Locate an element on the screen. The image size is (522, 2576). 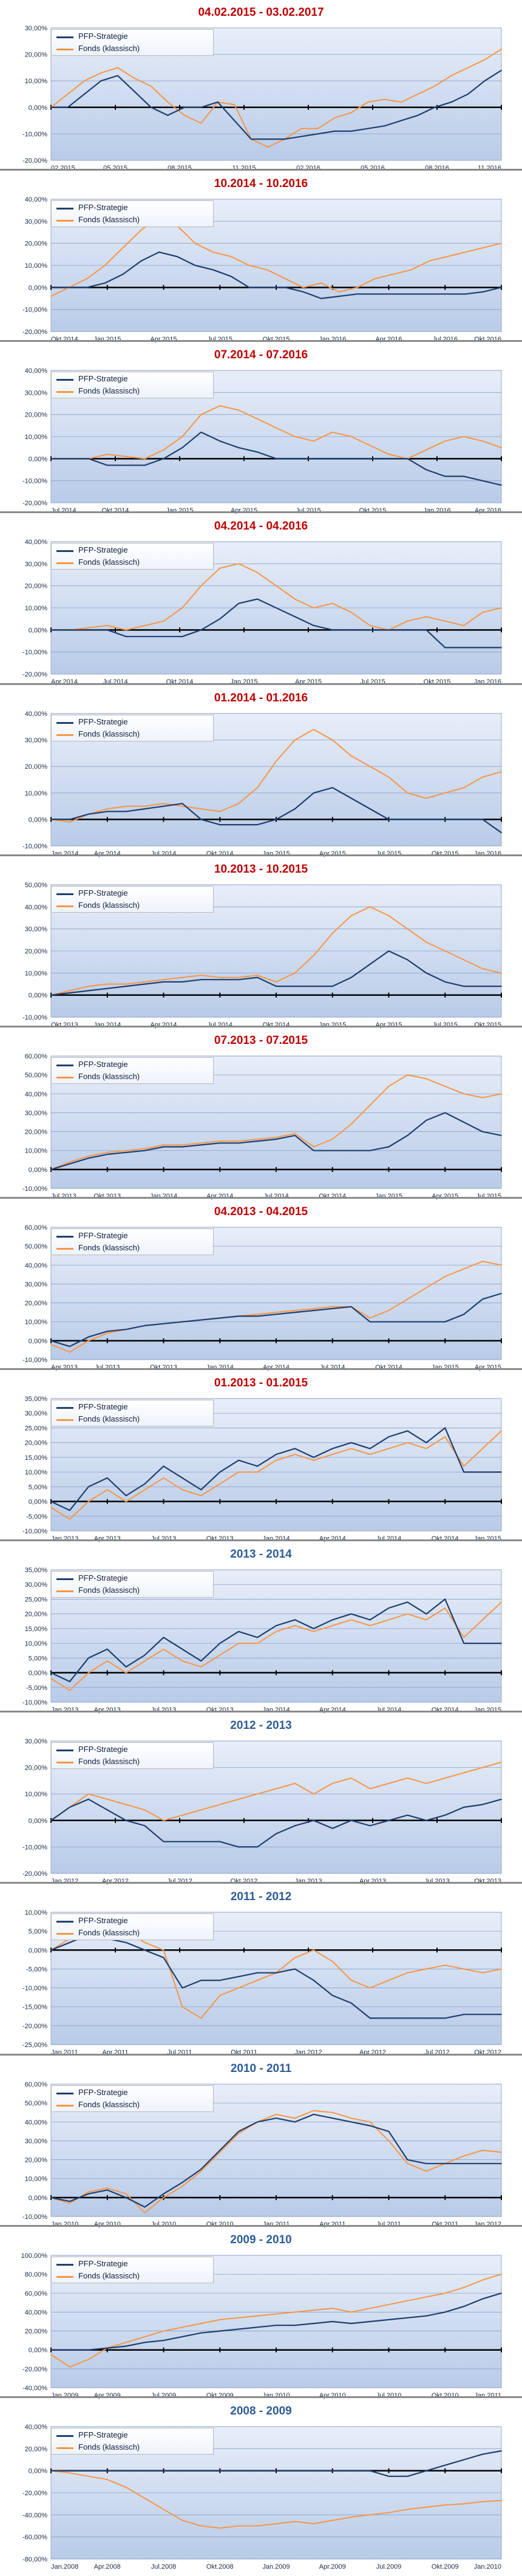
y-tick-label: 0,00% is located at coordinates (38, 1171).